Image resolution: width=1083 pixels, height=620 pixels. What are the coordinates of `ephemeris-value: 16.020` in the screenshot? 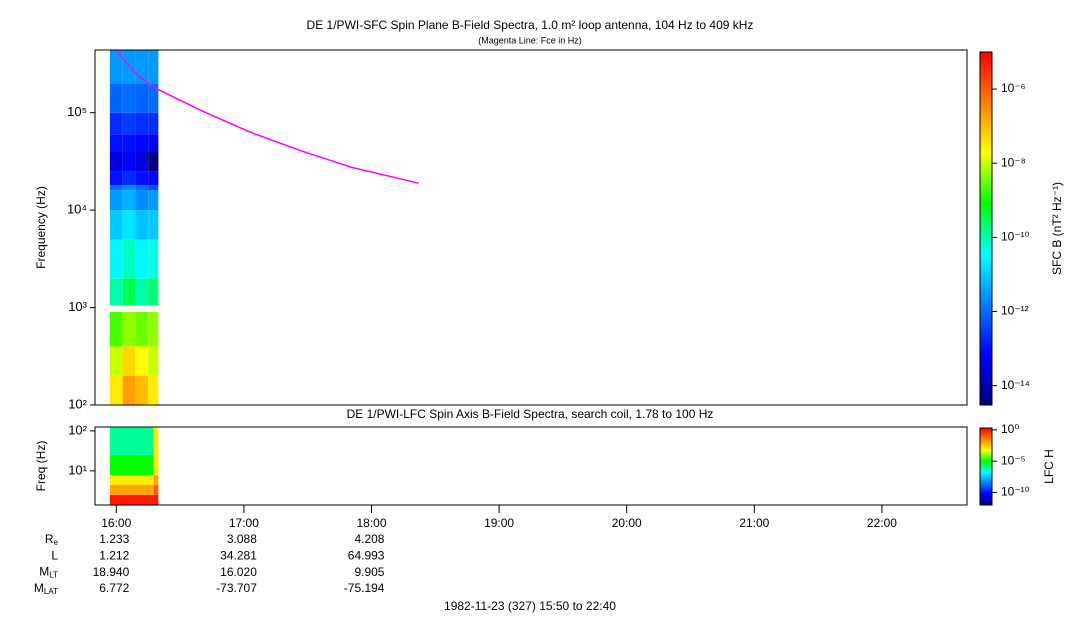 It's located at (238, 572).